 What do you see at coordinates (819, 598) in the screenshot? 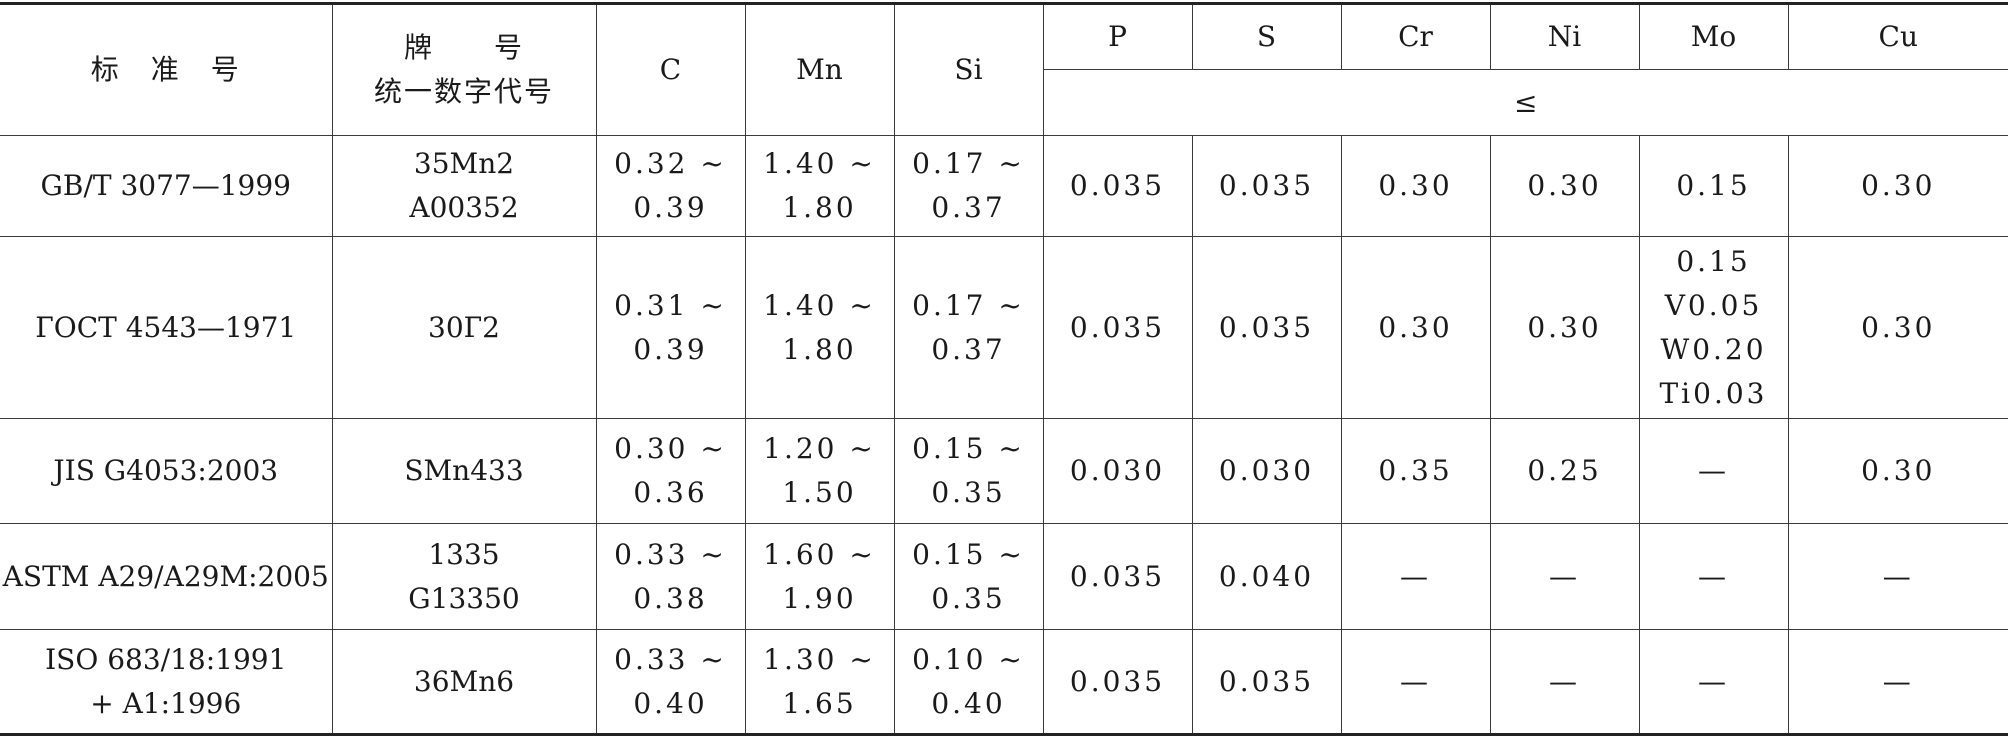
I see `cell-line: 1.90` at bounding box center [819, 598].